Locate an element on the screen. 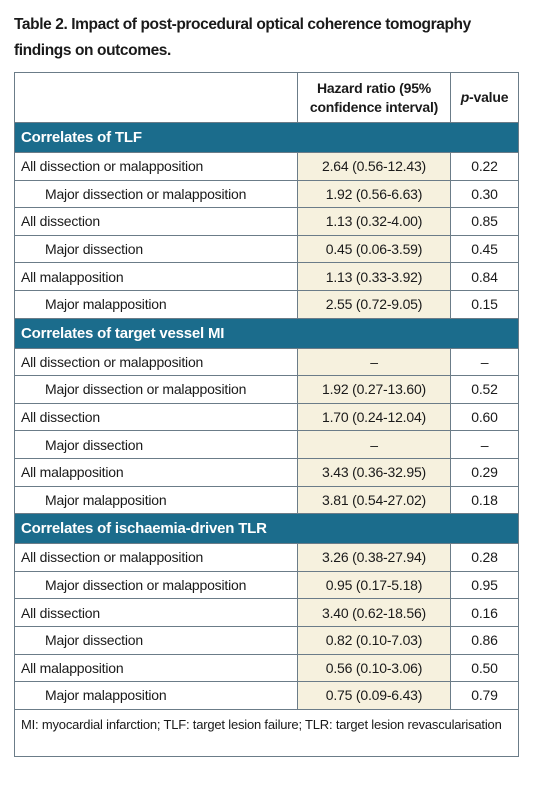  data-row: Major dissection 0.45 (0.06-3.59) 0.45 is located at coordinates (266, 249).